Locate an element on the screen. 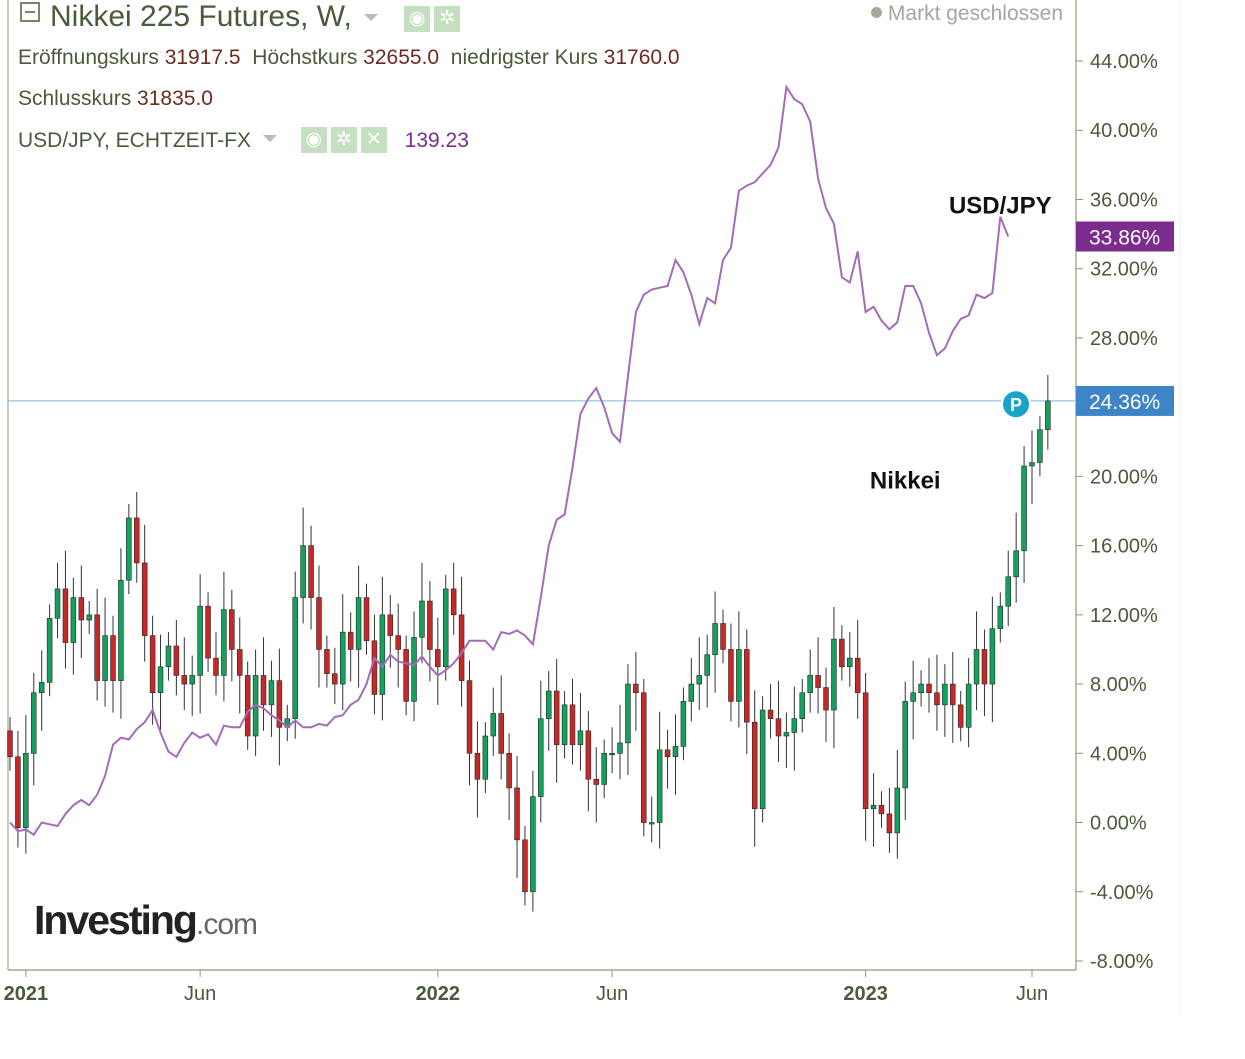 The height and width of the screenshot is (1059, 1245). open-value: 31917.5 is located at coordinates (202, 57).